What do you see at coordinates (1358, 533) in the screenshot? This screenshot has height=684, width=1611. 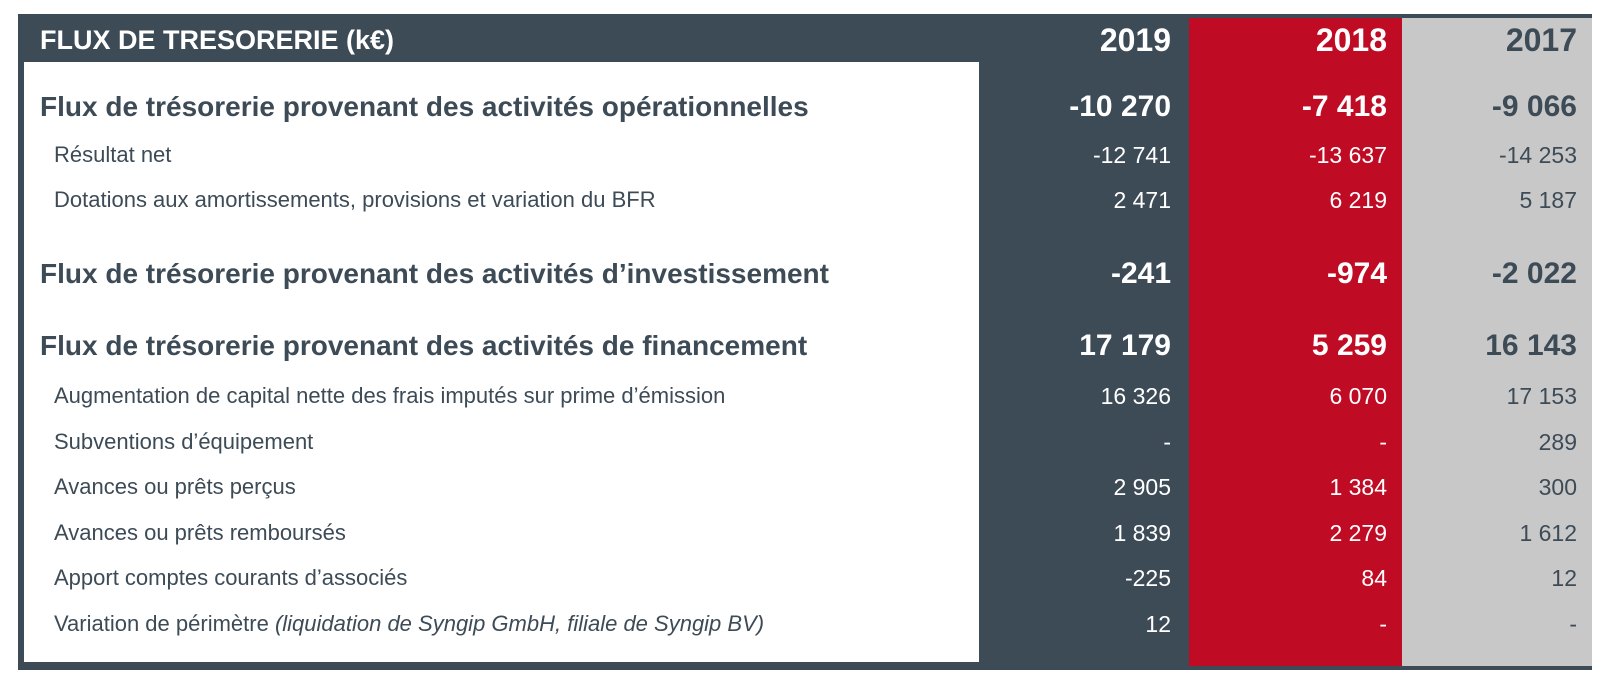 I see `value-2018: 2 279` at bounding box center [1358, 533].